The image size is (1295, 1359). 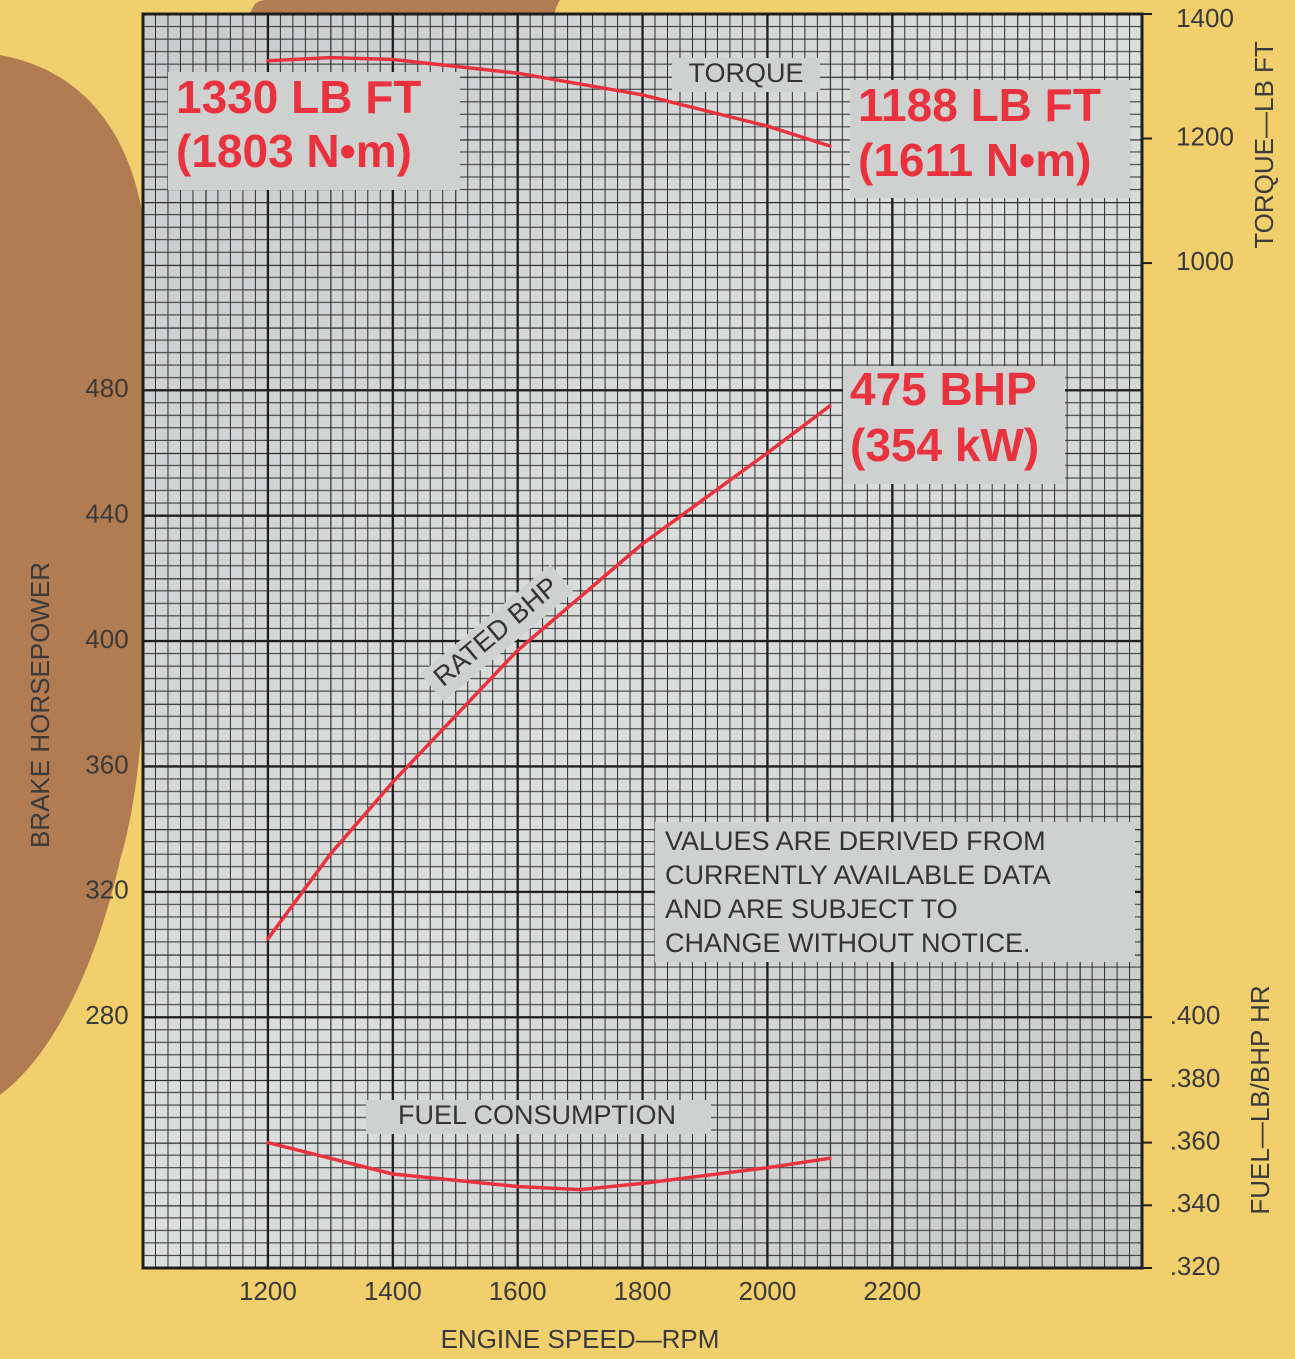 What do you see at coordinates (944, 445) in the screenshot?
I see `bhp-metric: (354 kW)` at bounding box center [944, 445].